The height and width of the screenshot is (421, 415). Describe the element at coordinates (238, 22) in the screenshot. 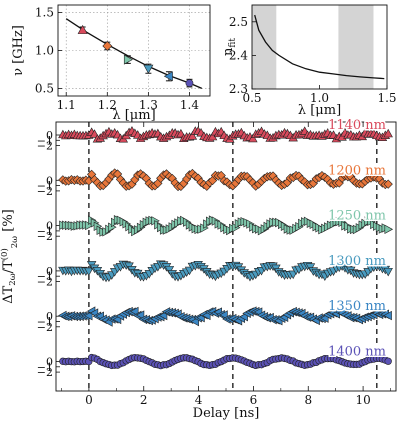

I see `y-tick-label: 2.5` at that location.